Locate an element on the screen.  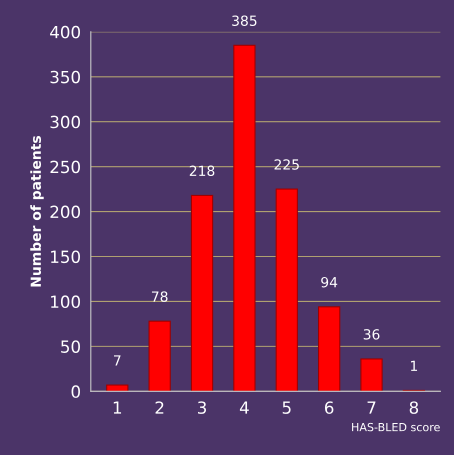
y-tick-label: 50 is located at coordinates (70, 346).